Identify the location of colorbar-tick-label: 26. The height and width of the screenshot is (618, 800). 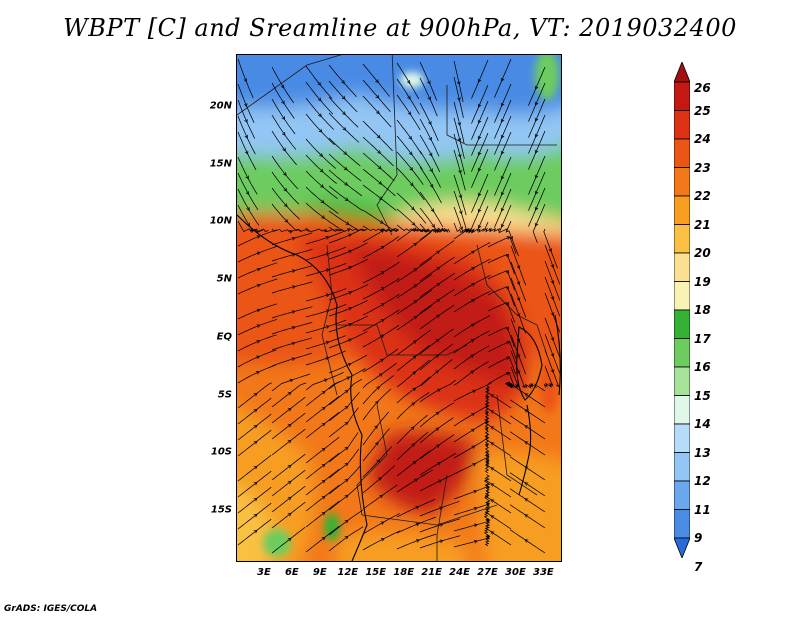
(702, 88).